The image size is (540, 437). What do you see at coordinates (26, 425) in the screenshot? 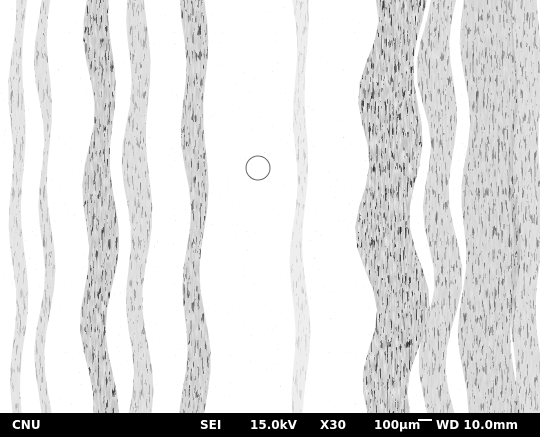
I see `institution-label: CNU` at bounding box center [26, 425].